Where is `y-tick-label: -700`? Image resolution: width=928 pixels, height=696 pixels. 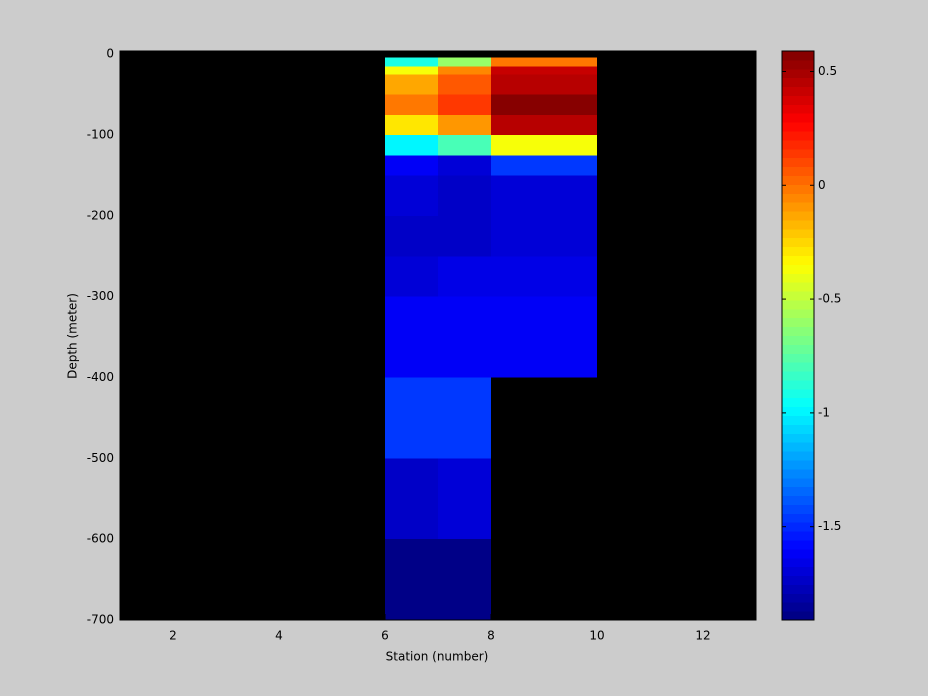 y-tick-label: -700 is located at coordinates (100, 620).